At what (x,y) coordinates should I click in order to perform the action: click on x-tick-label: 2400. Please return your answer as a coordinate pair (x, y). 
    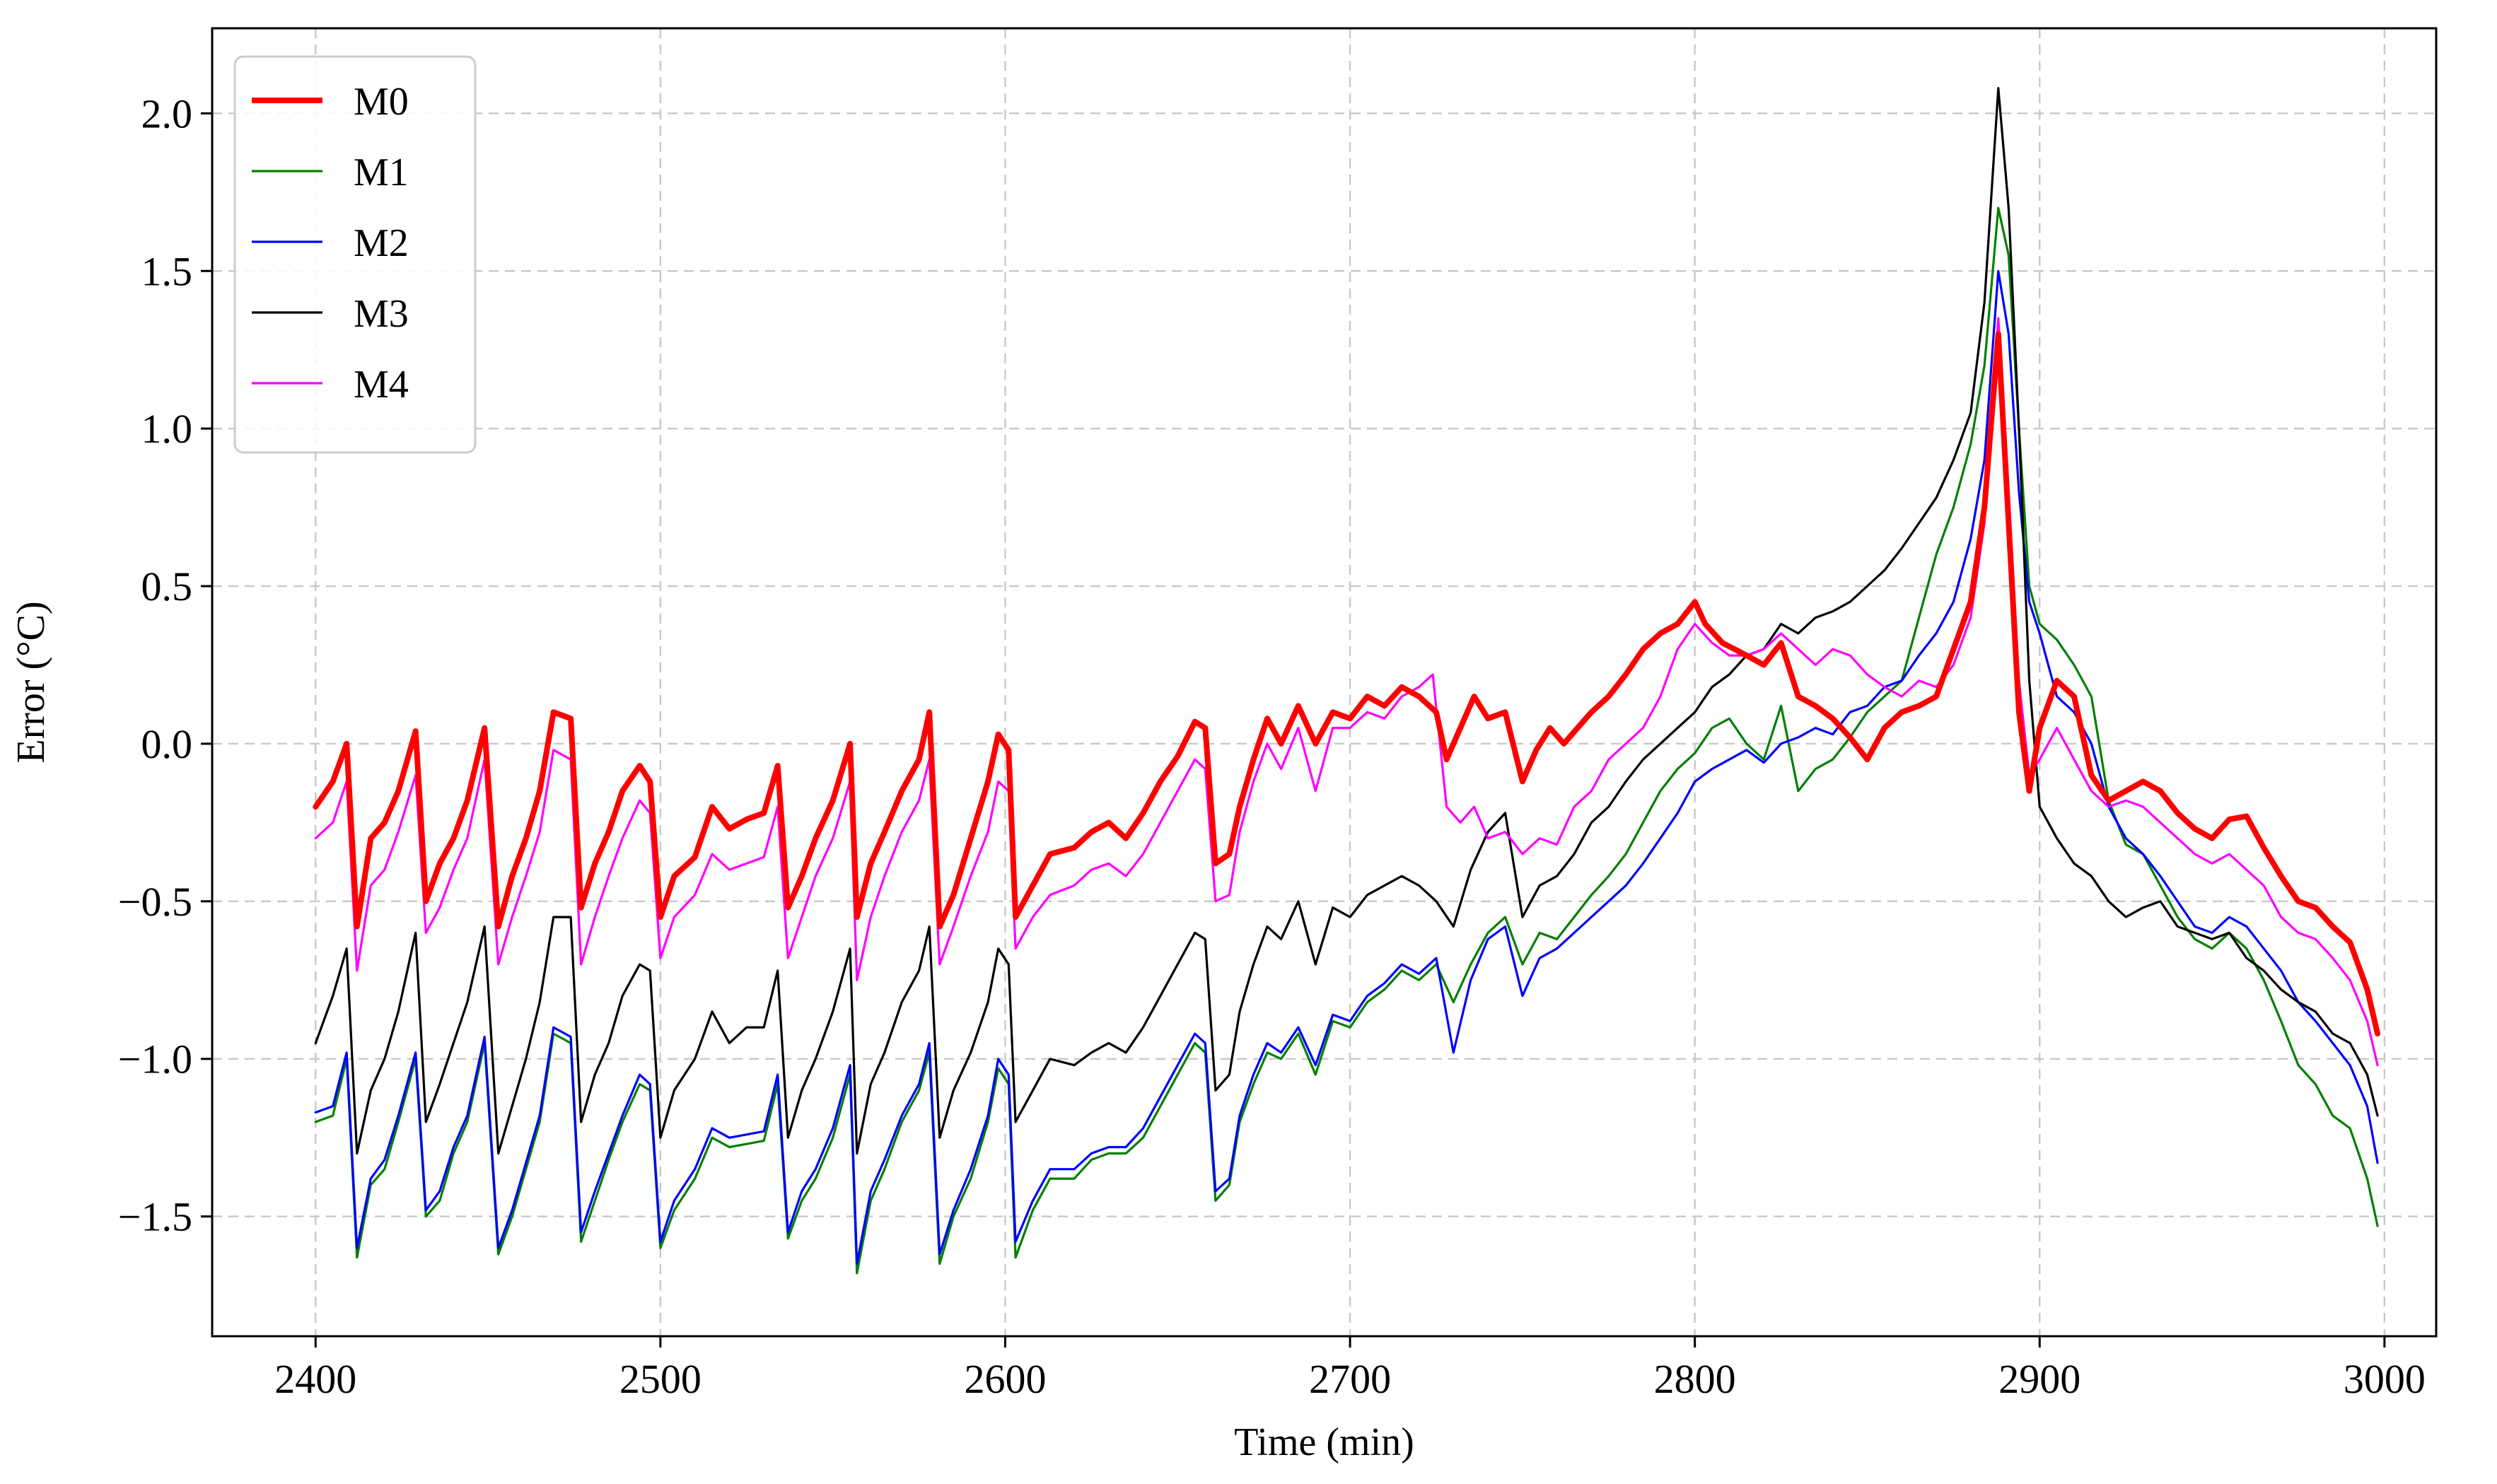
    Looking at the image, I should click on (315, 1379).